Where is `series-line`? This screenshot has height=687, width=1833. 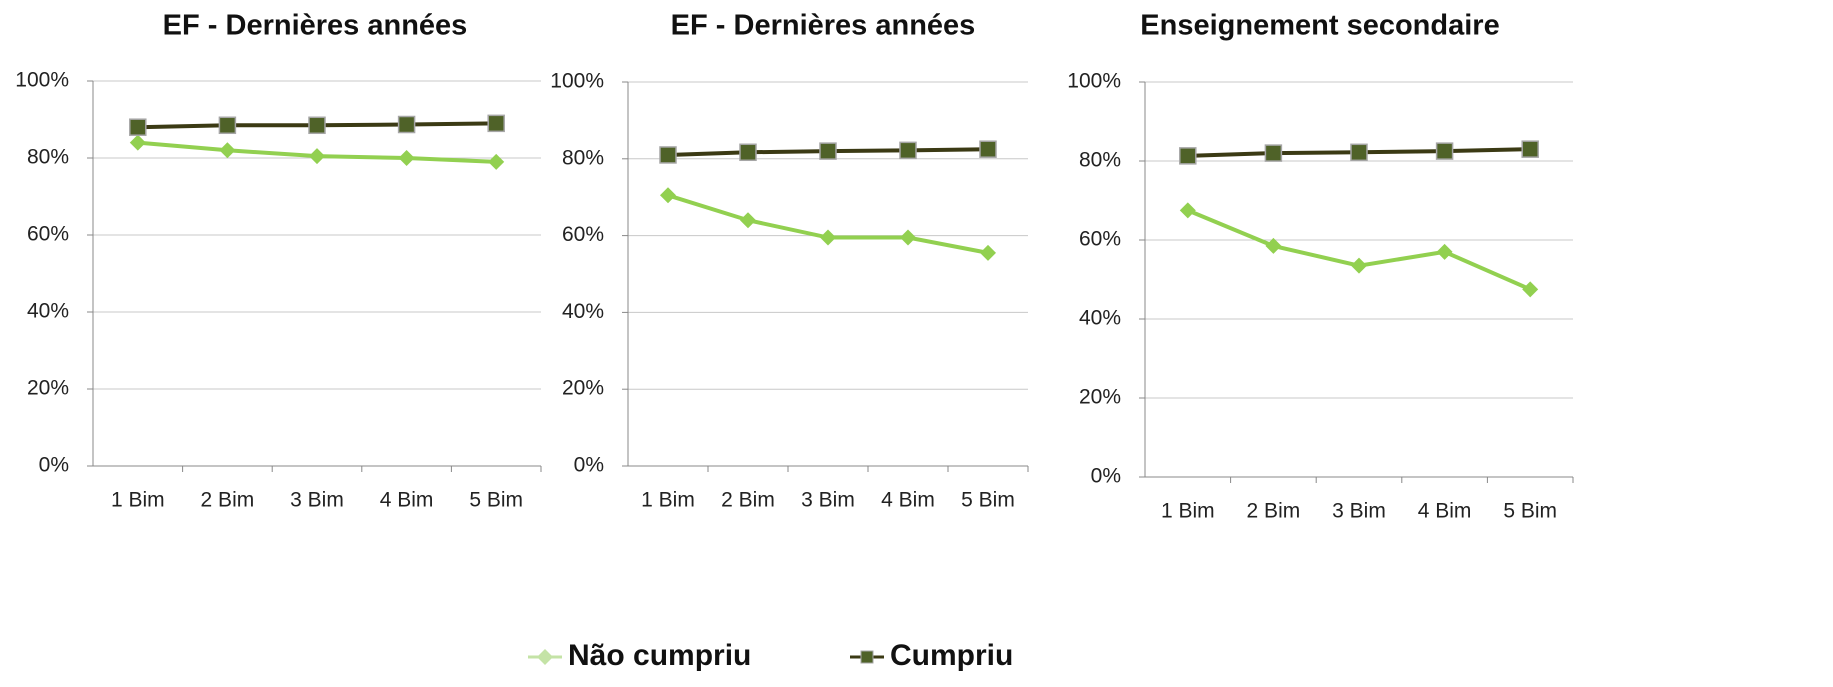 series-line is located at coordinates (1359, 250).